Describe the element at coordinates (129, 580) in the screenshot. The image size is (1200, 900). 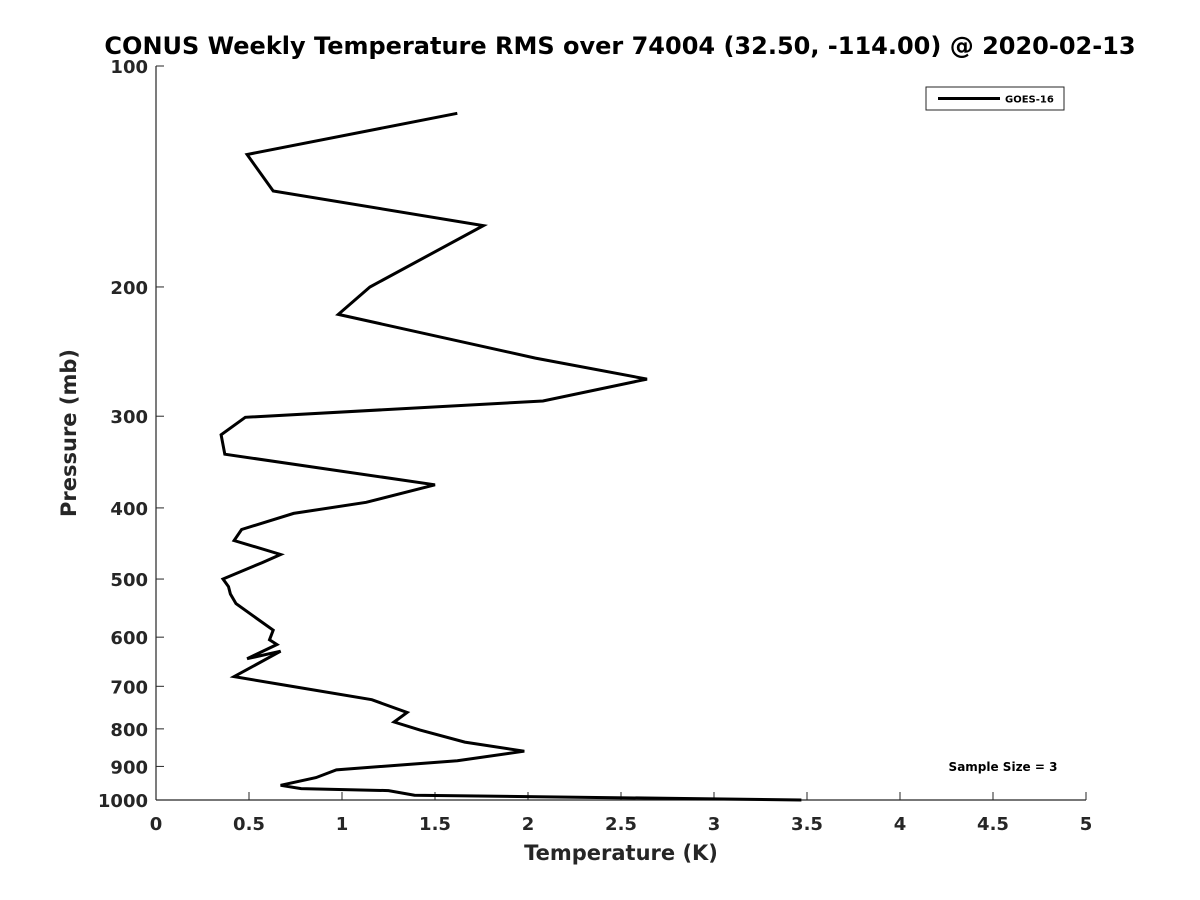
I see `y-tick-label: 500` at that location.